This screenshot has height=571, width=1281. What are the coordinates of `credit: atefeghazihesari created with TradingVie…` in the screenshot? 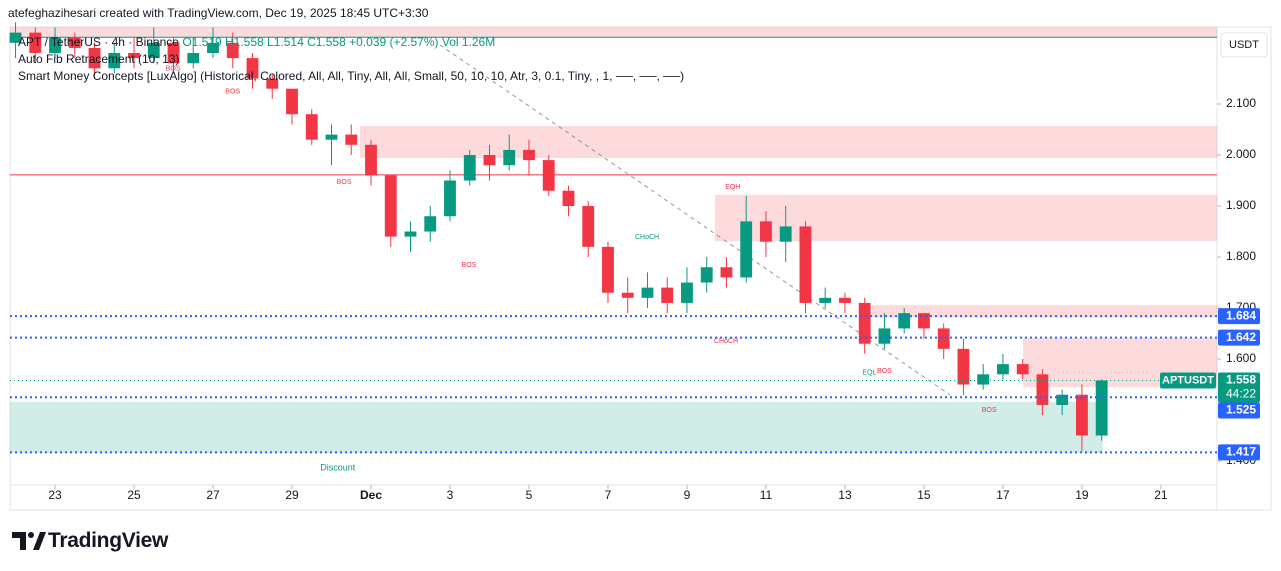 It's located at (218, 13).